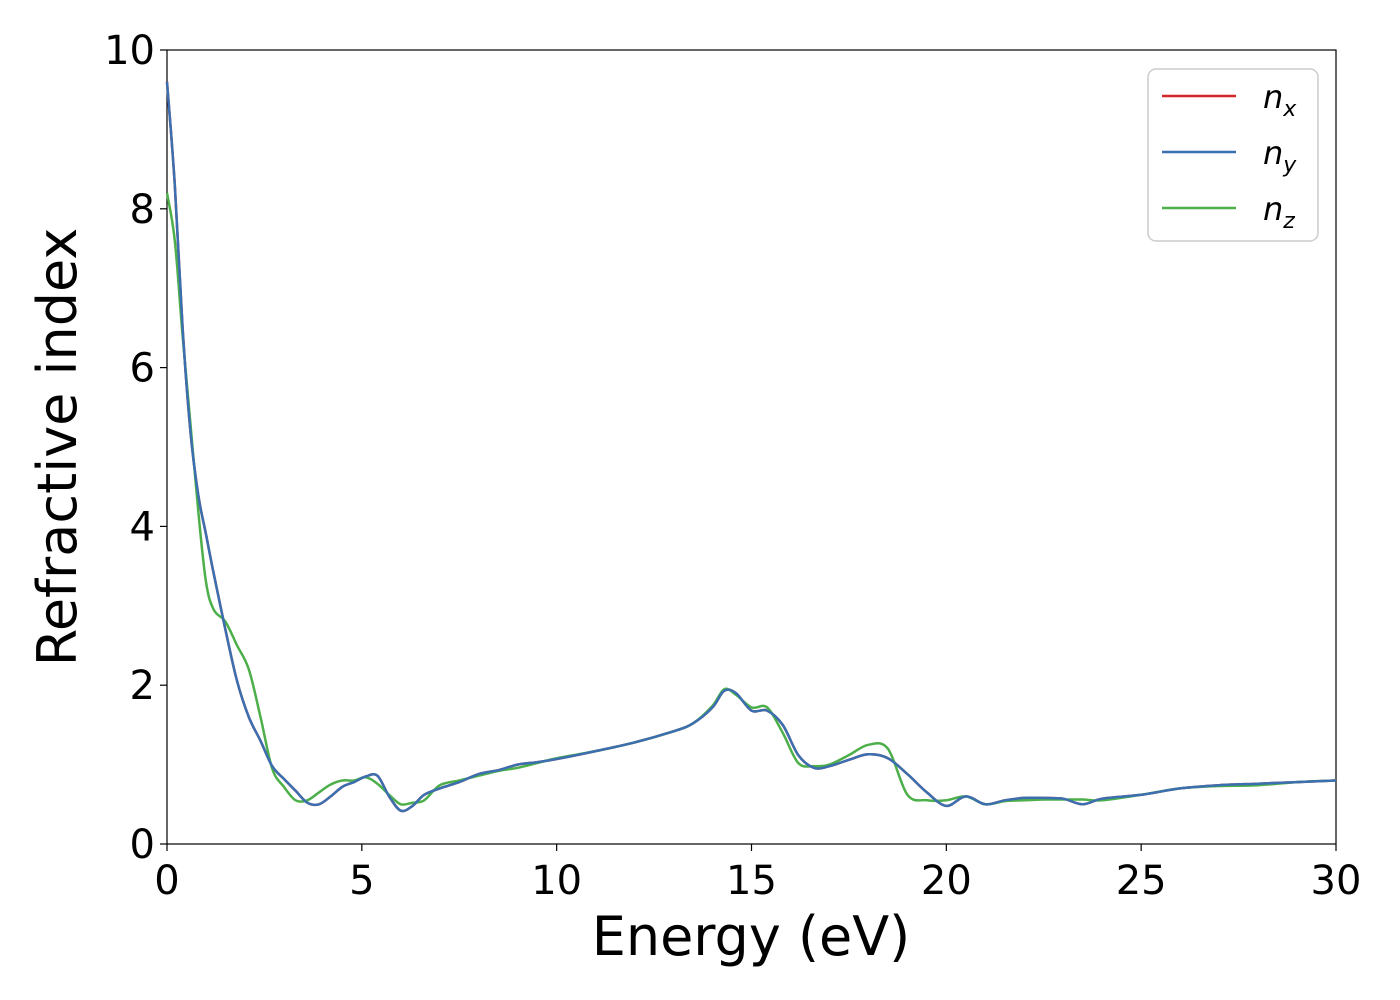 Image resolution: width=1400 pixels, height=1000 pixels. Describe the element at coordinates (142, 845) in the screenshot. I see `y-tick-label: 0` at that location.